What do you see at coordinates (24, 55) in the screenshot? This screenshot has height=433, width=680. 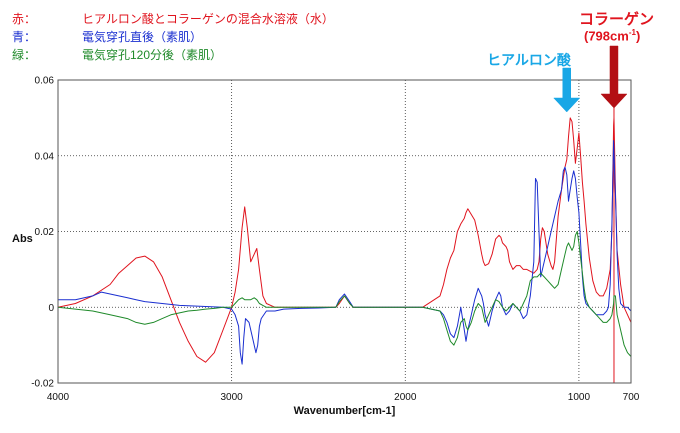 I see `legend-key-green: 緑：` at bounding box center [24, 55].